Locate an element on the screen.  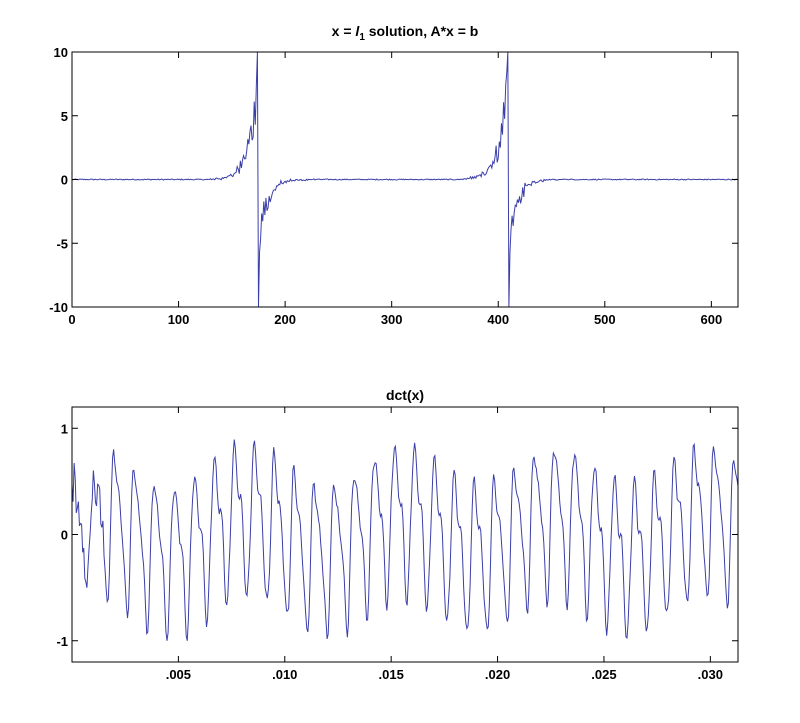
y-tick-label: -5 is located at coordinates (62, 243).